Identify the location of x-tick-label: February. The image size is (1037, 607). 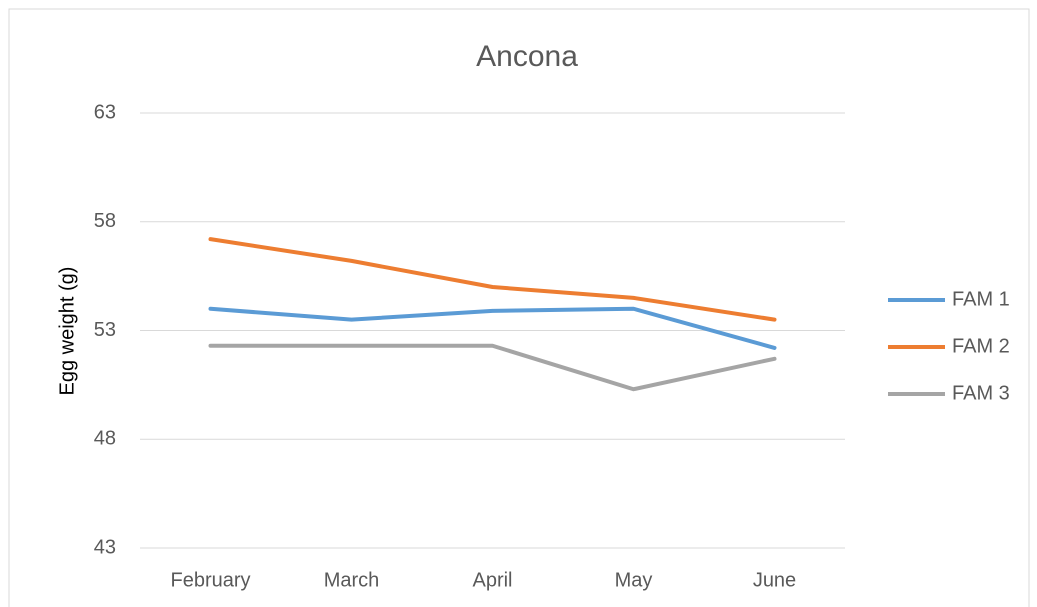
(210, 580).